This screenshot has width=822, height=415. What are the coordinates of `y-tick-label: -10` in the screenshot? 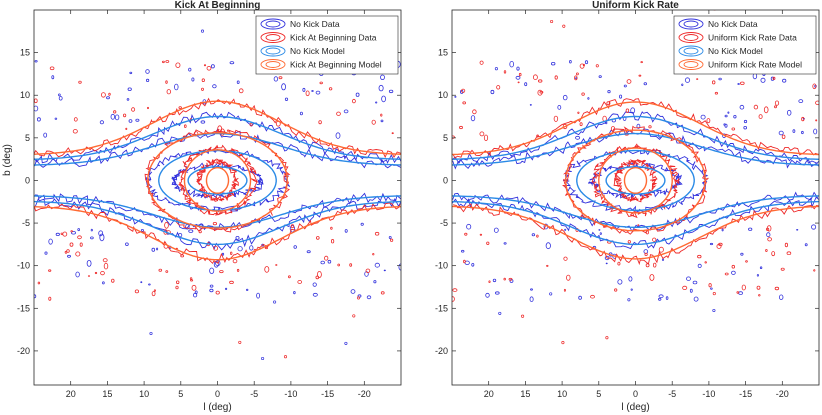 It's located at (441, 266).